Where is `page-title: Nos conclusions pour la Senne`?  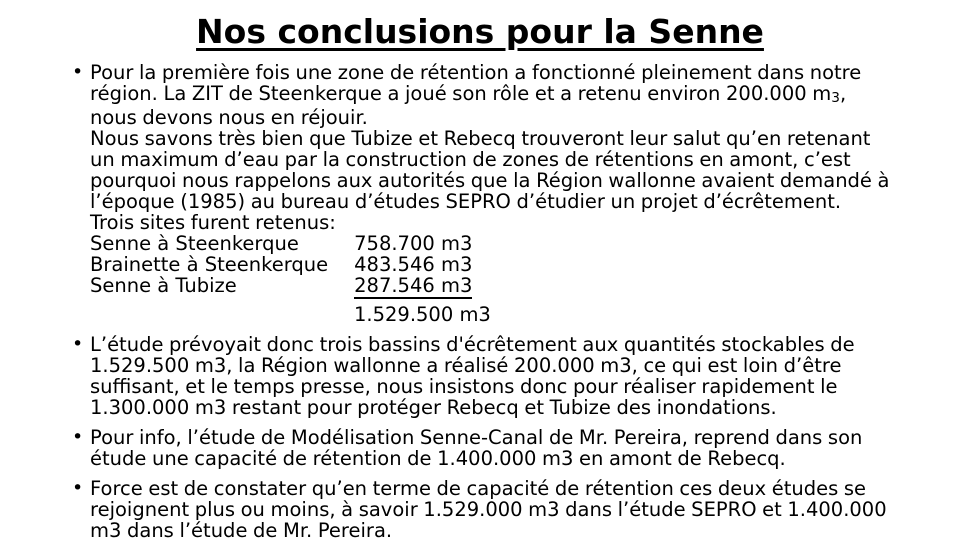 page-title: Nos conclusions pour la Senne is located at coordinates (480, 32).